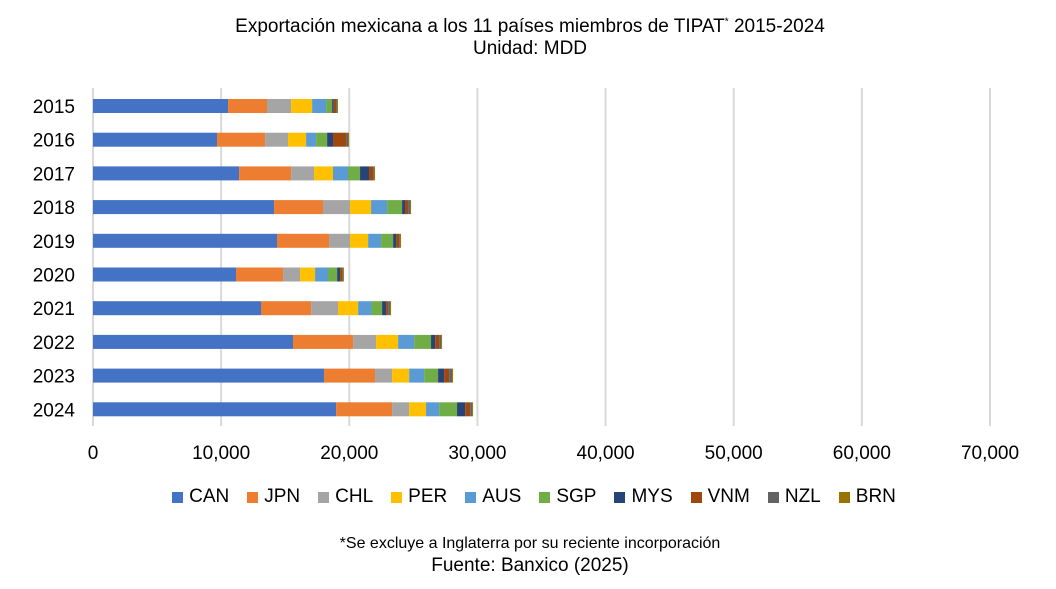  I want to click on bar-segment-brn-2019, so click(401, 240).